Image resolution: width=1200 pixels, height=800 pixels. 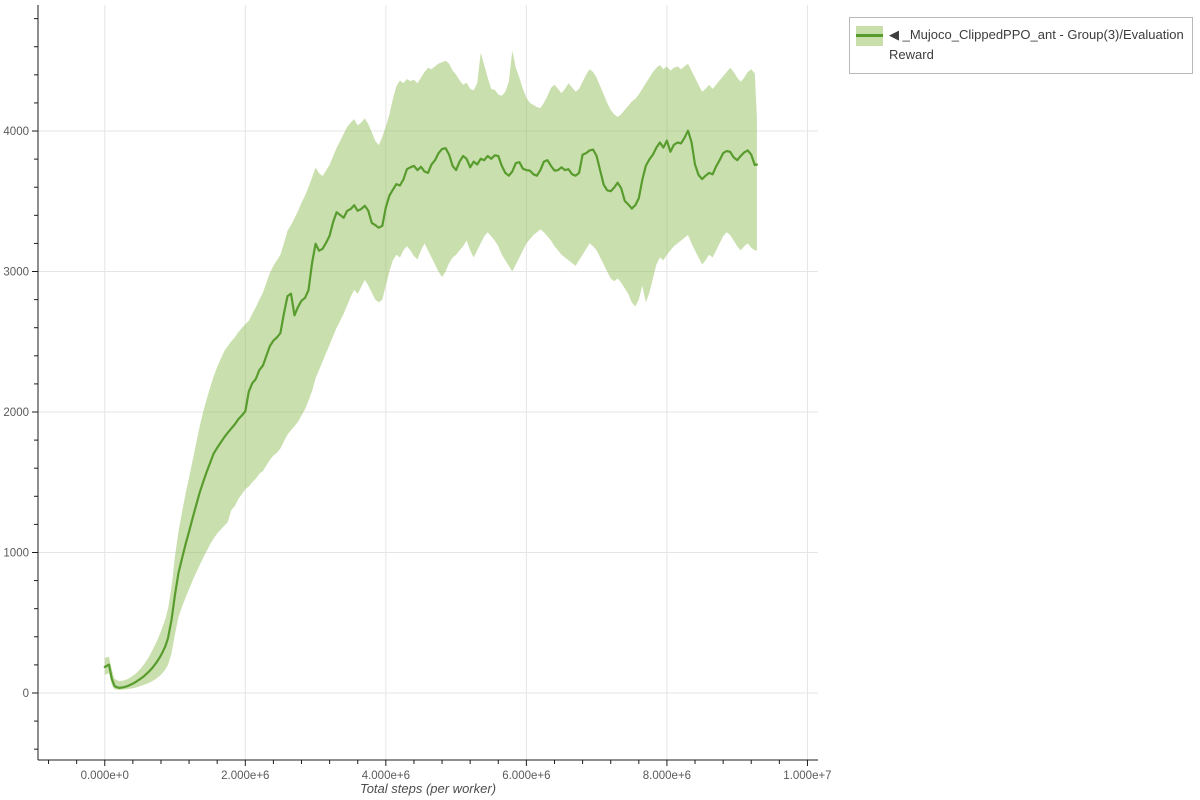 I want to click on x-tick-label: 6.000e+6, so click(x=526, y=776).